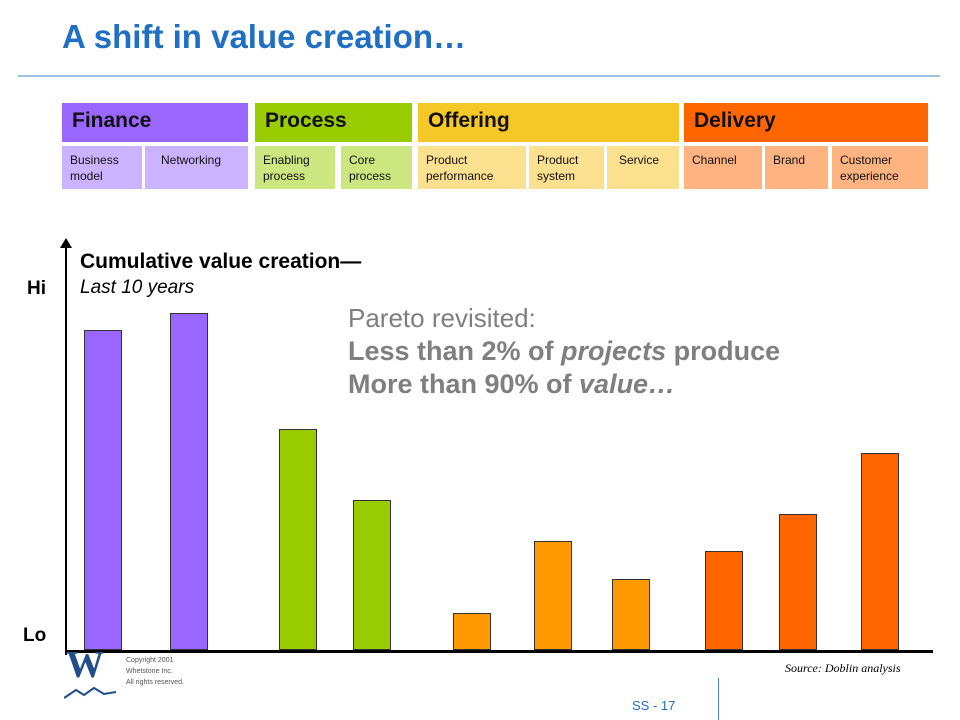 The height and width of the screenshot is (720, 960). I want to click on y-axis, so click(66, 450).